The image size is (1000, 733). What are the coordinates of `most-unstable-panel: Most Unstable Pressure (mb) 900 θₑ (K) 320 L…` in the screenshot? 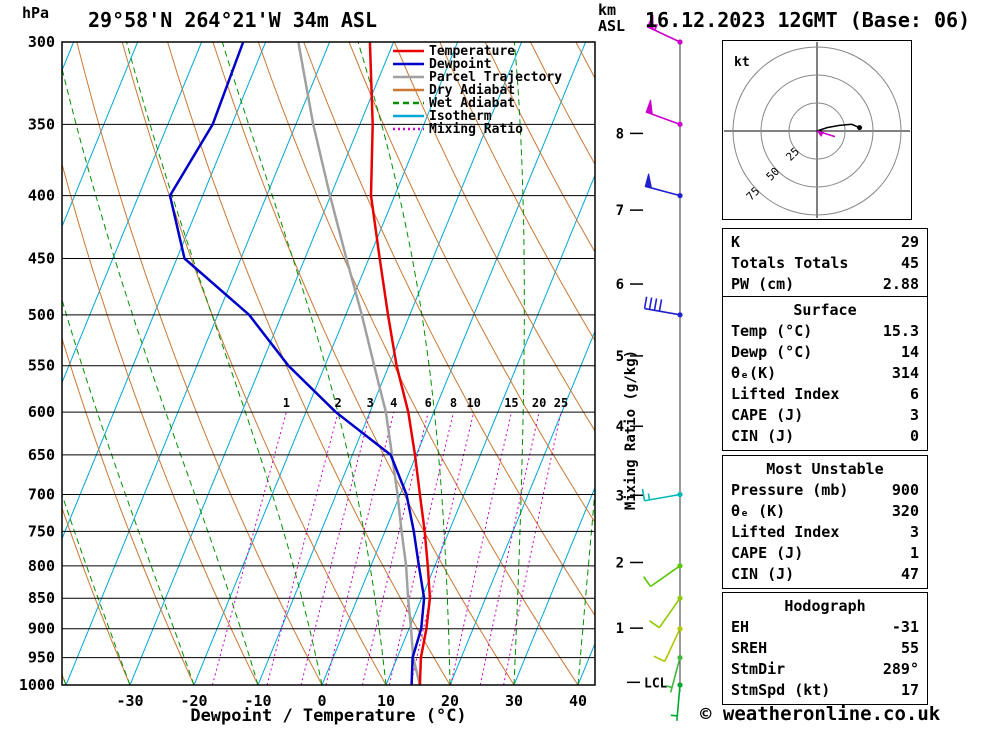 It's located at (825, 522).